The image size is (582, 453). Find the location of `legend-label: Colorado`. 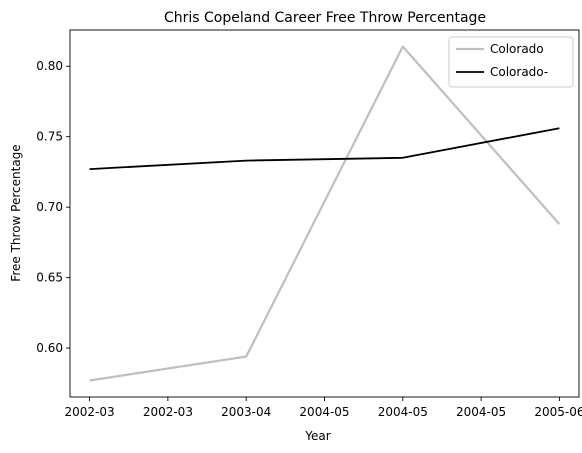

legend-label: Colorado is located at coordinates (517, 49).